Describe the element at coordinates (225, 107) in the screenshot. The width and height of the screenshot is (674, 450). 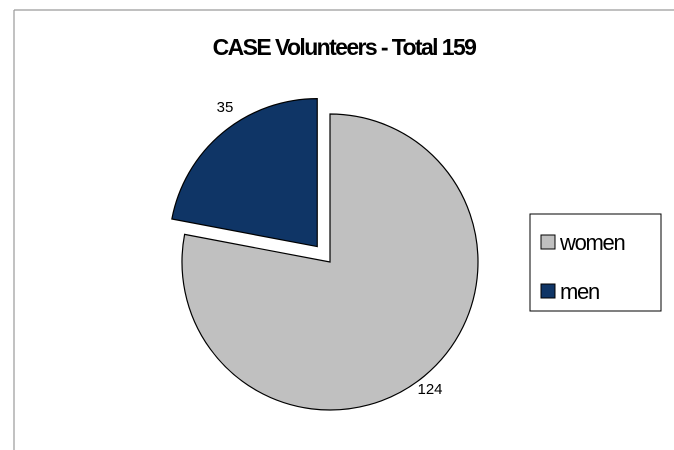
I see `data-label-men: 35` at that location.